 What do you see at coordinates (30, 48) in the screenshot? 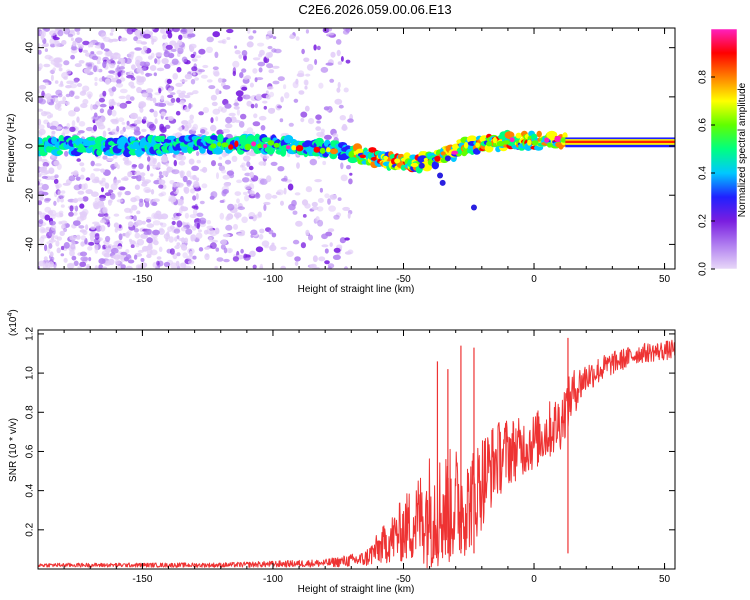
I see `y-tick-label: 40` at bounding box center [30, 48].